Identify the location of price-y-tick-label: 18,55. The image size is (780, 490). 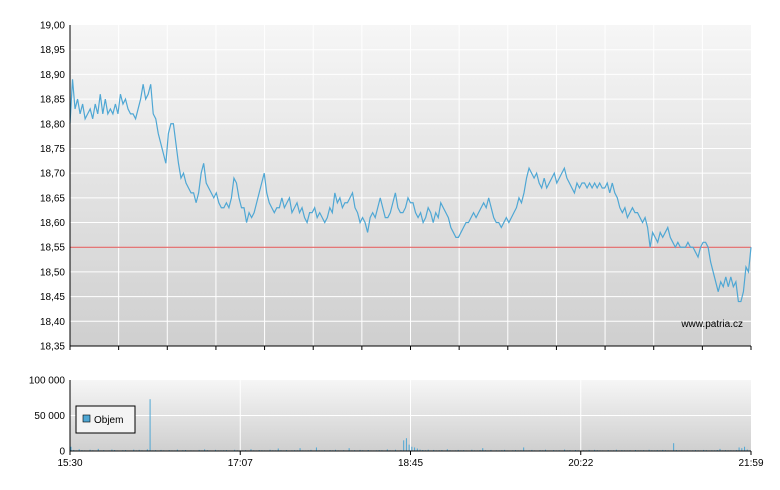
(52, 248).